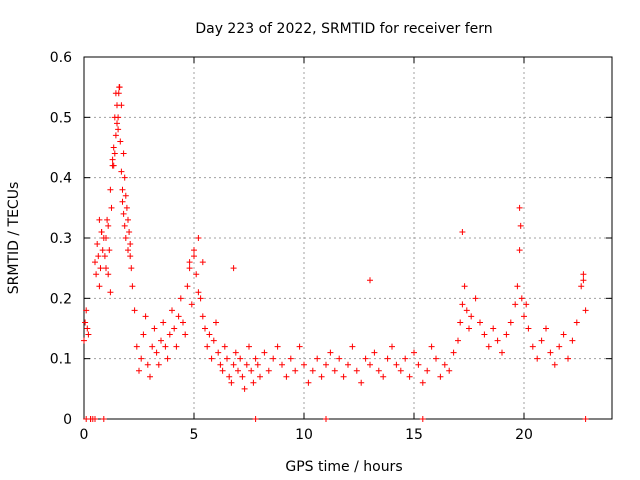 This screenshot has height=480, width=640. What do you see at coordinates (61, 360) in the screenshot?
I see `y-tick-label: 0.1` at bounding box center [61, 360].